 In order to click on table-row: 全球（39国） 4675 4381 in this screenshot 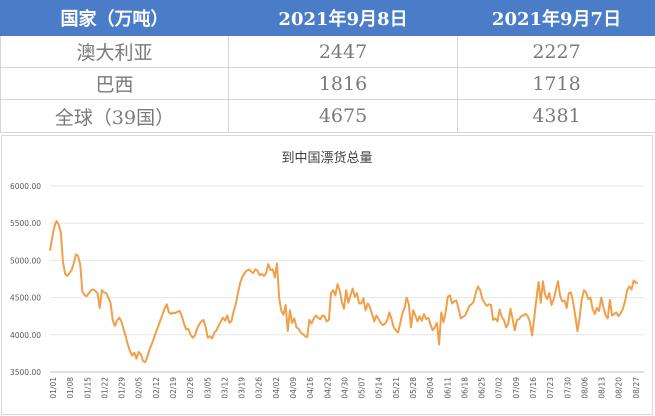, I will do `click(327, 116)`.